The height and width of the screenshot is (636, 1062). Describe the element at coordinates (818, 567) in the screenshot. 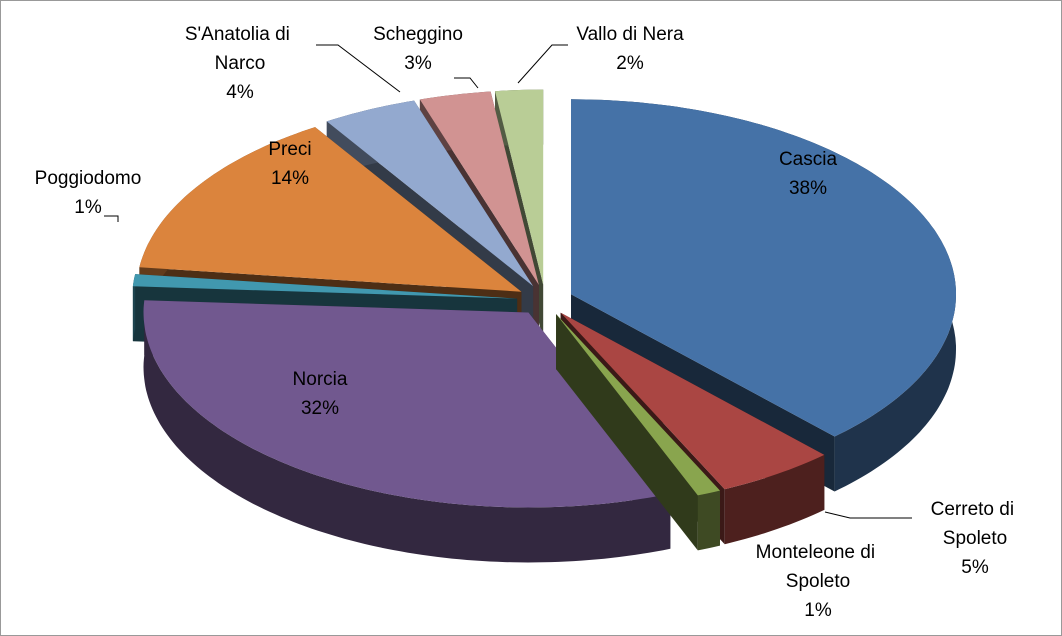

I see `slice-label: Monteleone di Spoleto` at that location.